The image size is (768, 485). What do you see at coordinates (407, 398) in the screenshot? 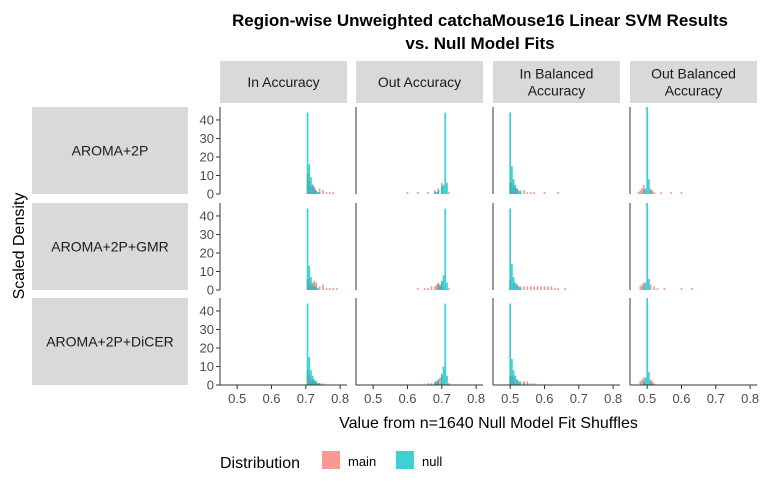
I see `x-tick-label-1-1: 0.6` at bounding box center [407, 398].